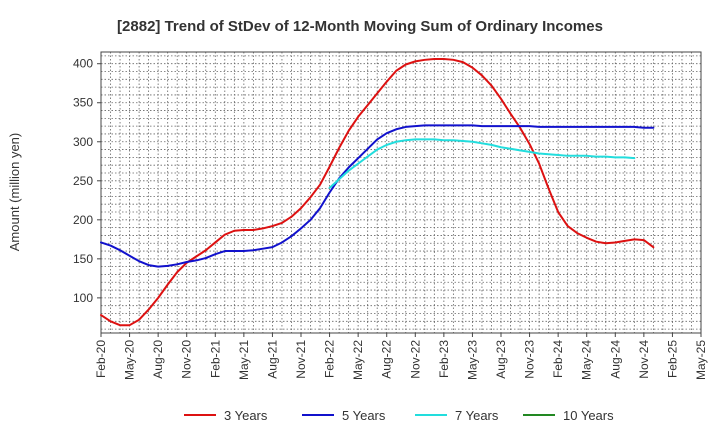  I want to click on x-tick-label: May-25, so click(701, 360).